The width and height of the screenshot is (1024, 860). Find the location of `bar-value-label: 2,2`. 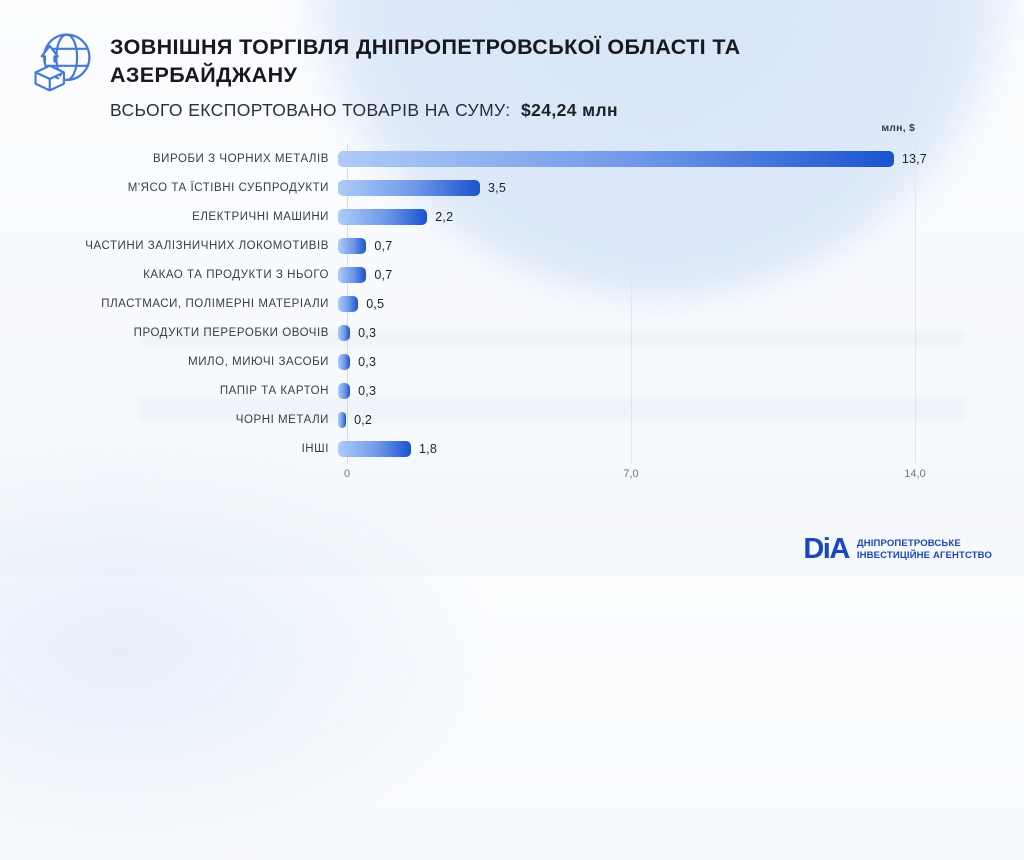

bar-value-label: 2,2 is located at coordinates (444, 216).